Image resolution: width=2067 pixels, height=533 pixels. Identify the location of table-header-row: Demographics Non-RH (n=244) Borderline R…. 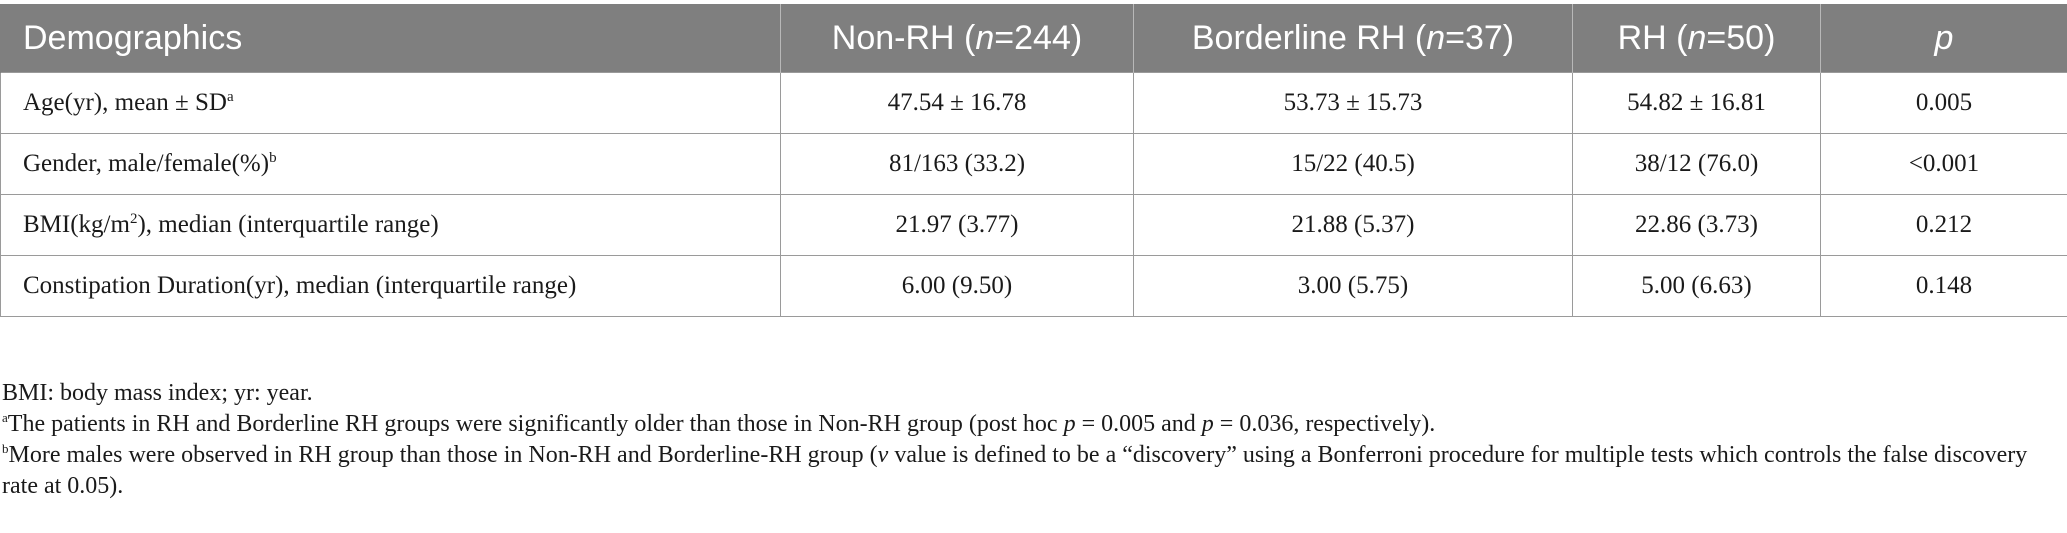
(1033, 38).